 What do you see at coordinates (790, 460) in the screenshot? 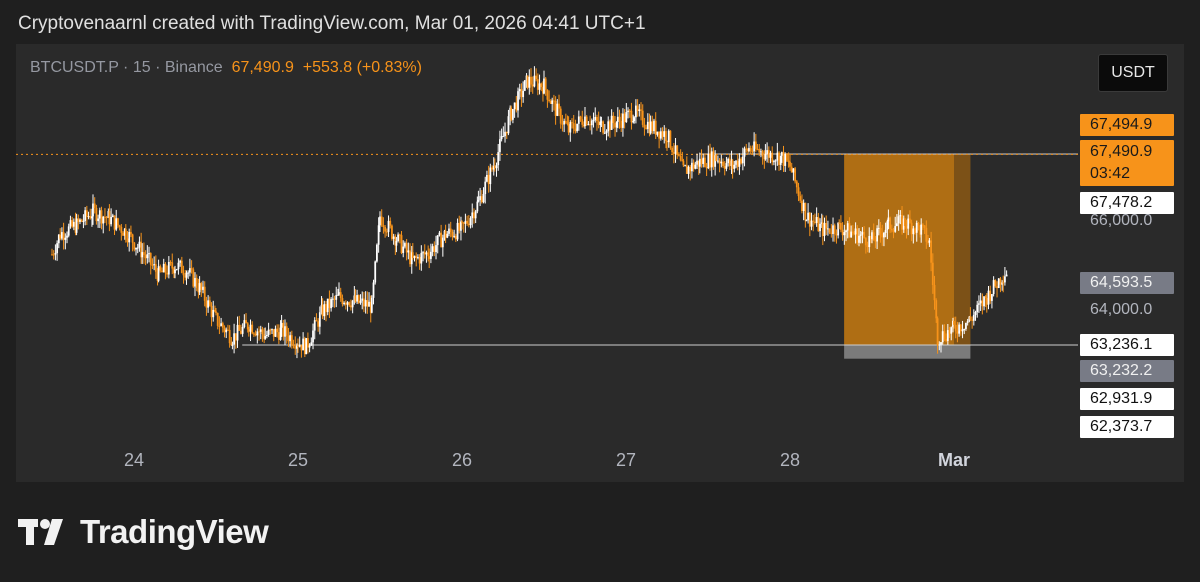
I see `x-tick-label: 28` at bounding box center [790, 460].